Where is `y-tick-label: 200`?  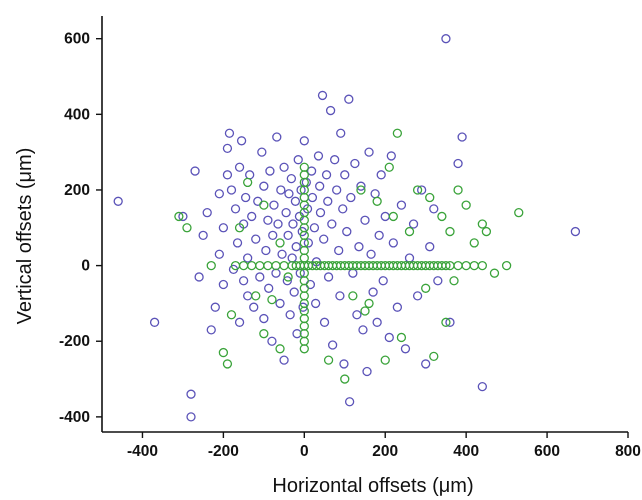
y-tick-label: 200 is located at coordinates (77, 190).